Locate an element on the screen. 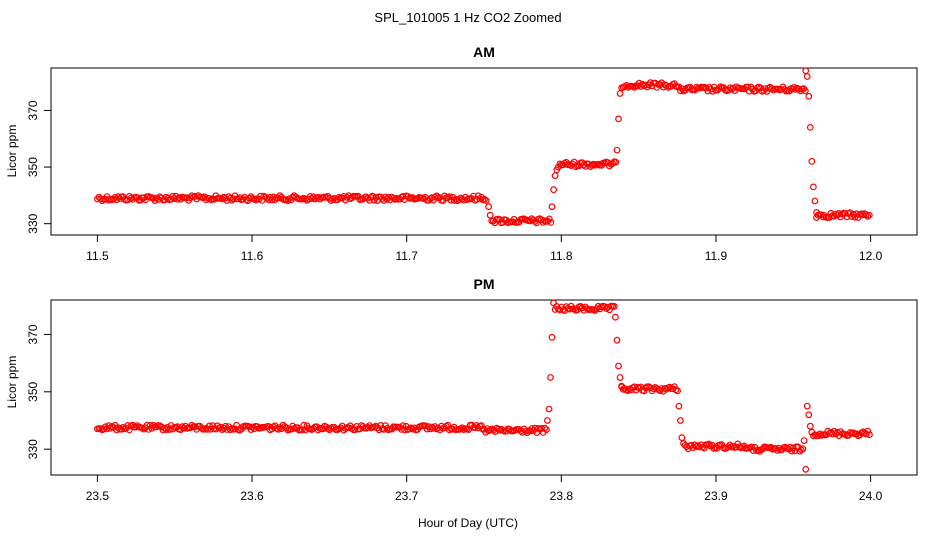  x-tick-label: 11.6 is located at coordinates (252, 256).